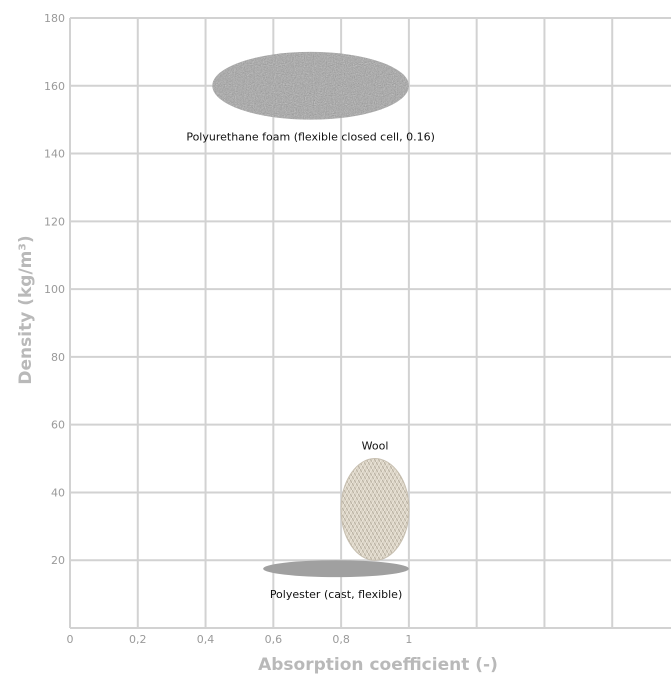 The height and width of the screenshot is (679, 671). I want to click on region-outline-wool, so click(375, 509).